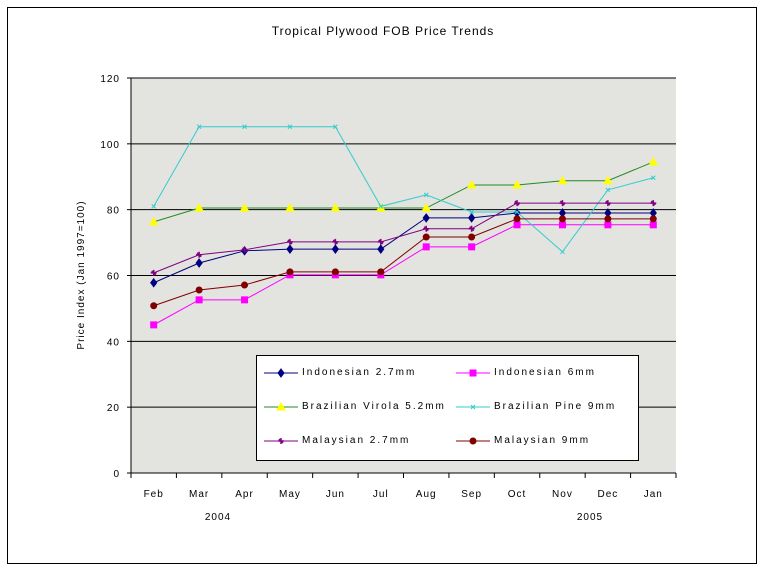 The width and height of the screenshot is (764, 571). Describe the element at coordinates (110, 145) in the screenshot. I see `y-tick-label: 100` at that location.